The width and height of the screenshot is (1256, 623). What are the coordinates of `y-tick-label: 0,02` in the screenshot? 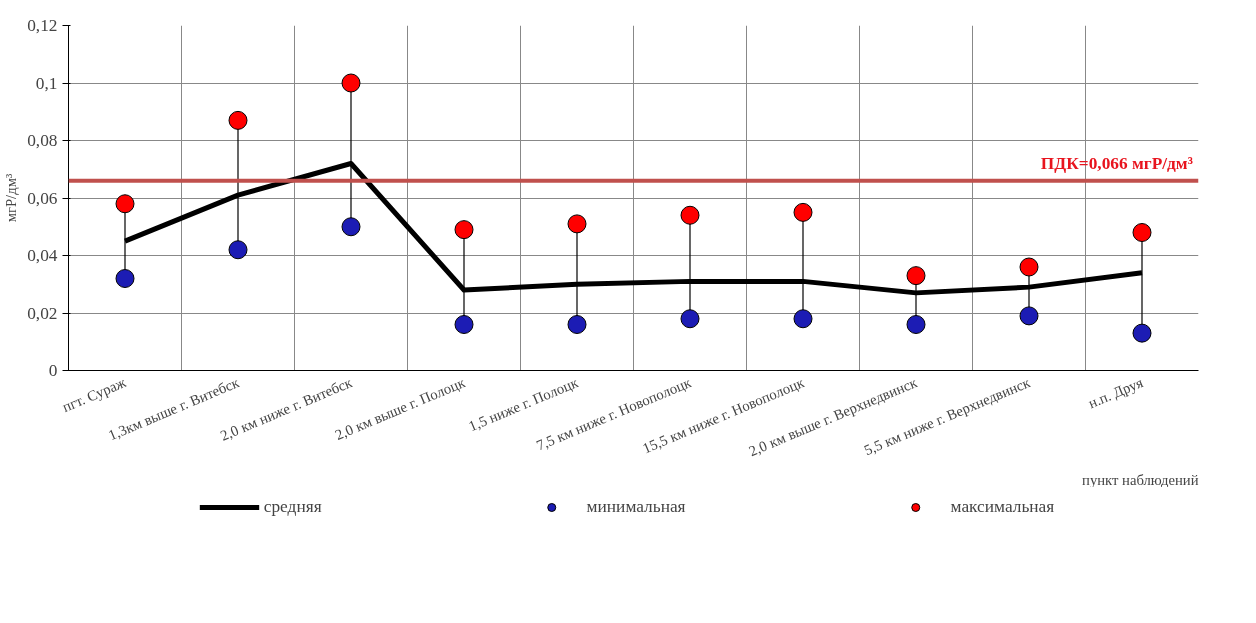 It's located at (42, 313).